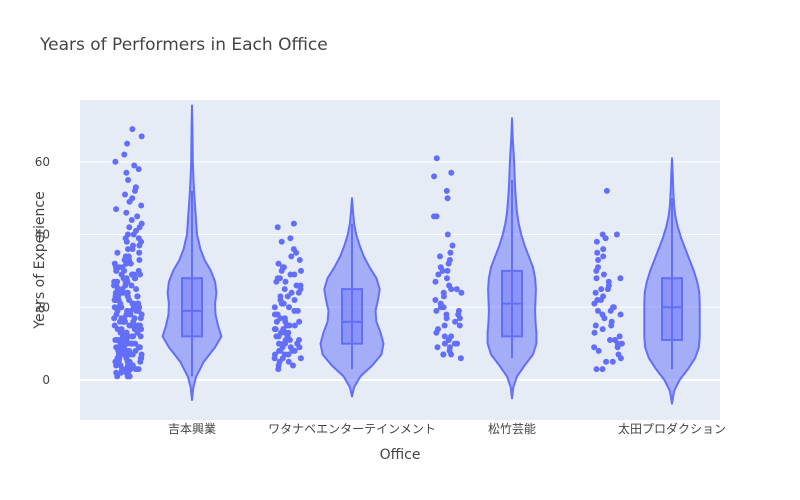 This screenshot has height=500, width=800. What do you see at coordinates (192, 429) in the screenshot?
I see `x-tick-label: 吉本興業` at bounding box center [192, 429].